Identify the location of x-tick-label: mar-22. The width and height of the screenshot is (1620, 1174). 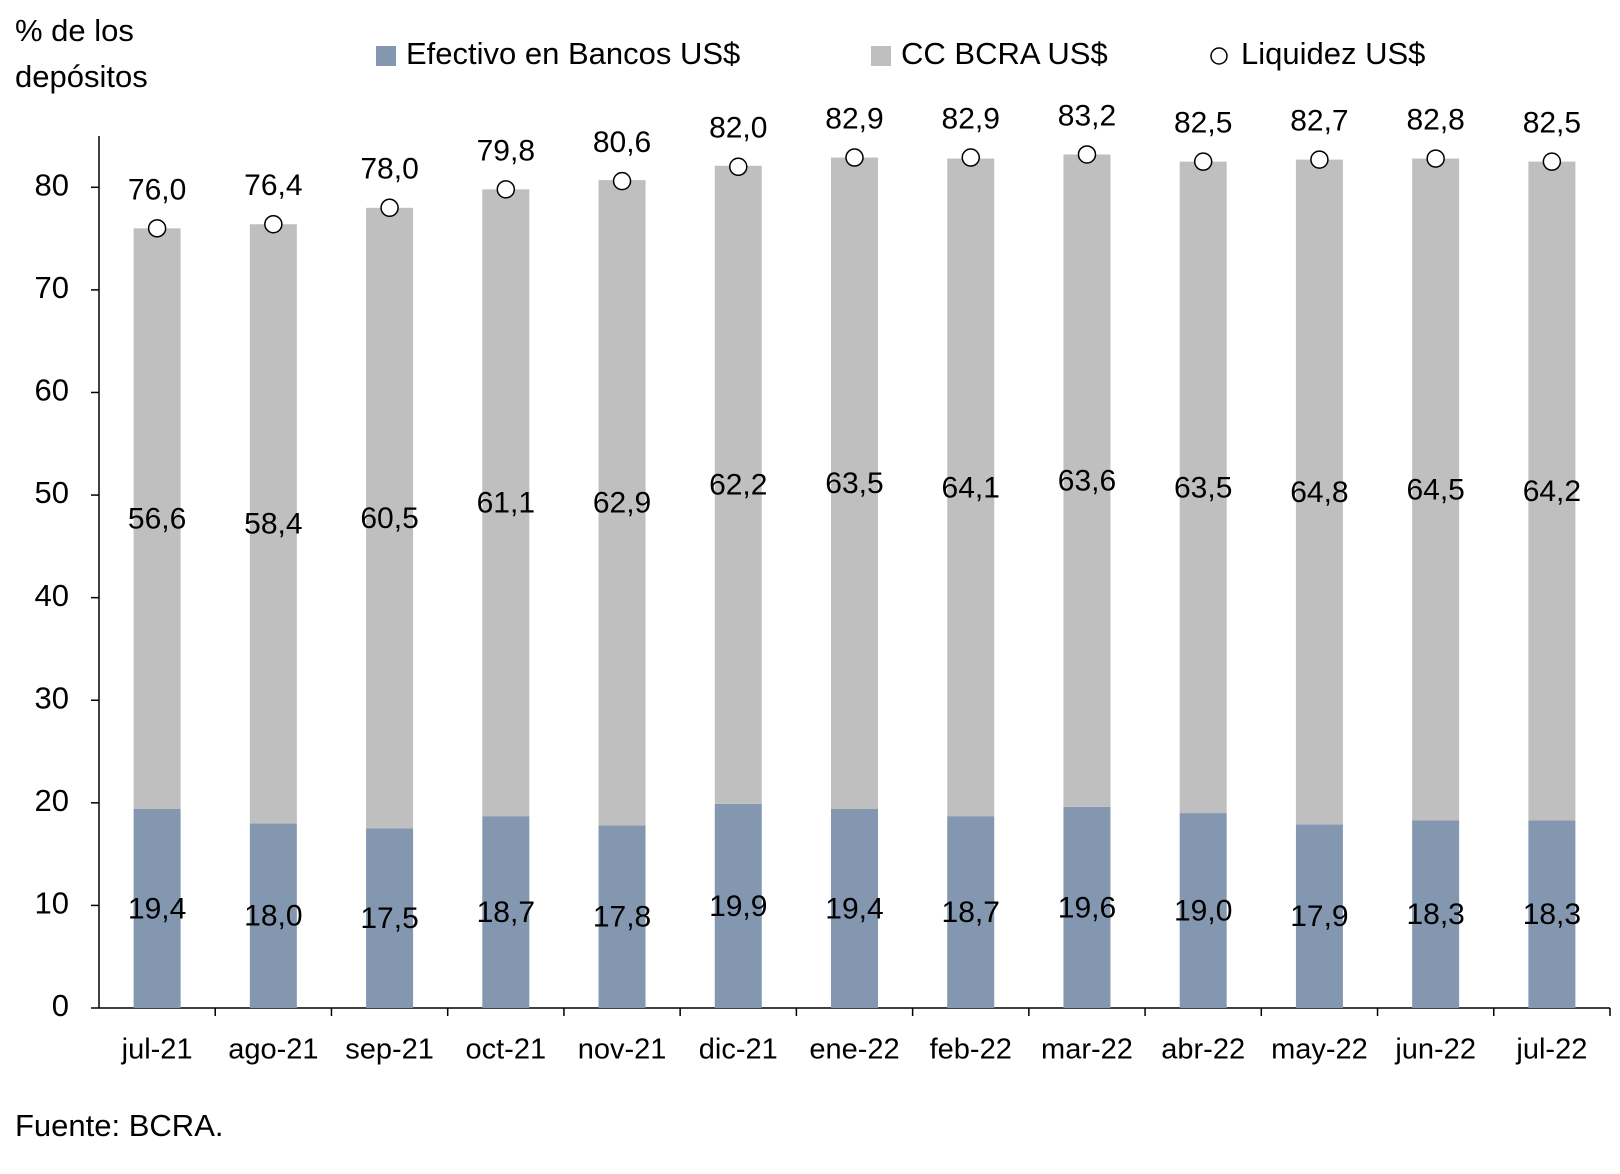
(1087, 1050).